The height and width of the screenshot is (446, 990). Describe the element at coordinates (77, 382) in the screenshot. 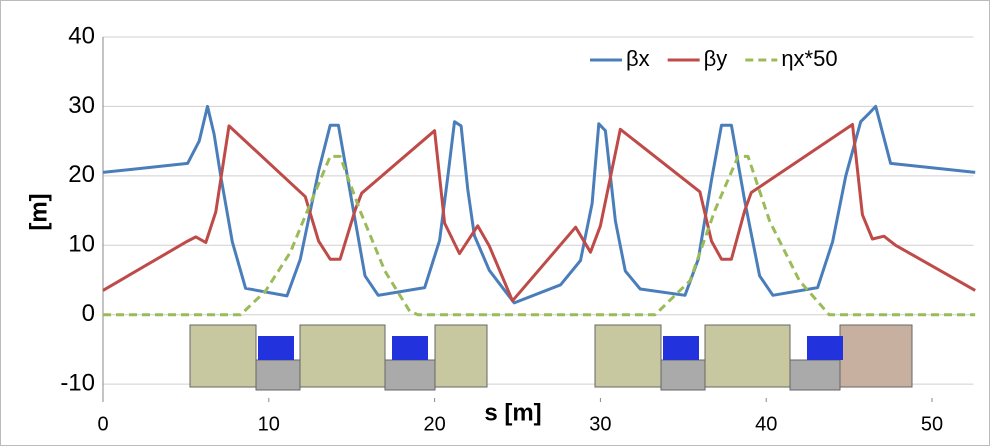

I see `y-tick-label: -10` at that location.